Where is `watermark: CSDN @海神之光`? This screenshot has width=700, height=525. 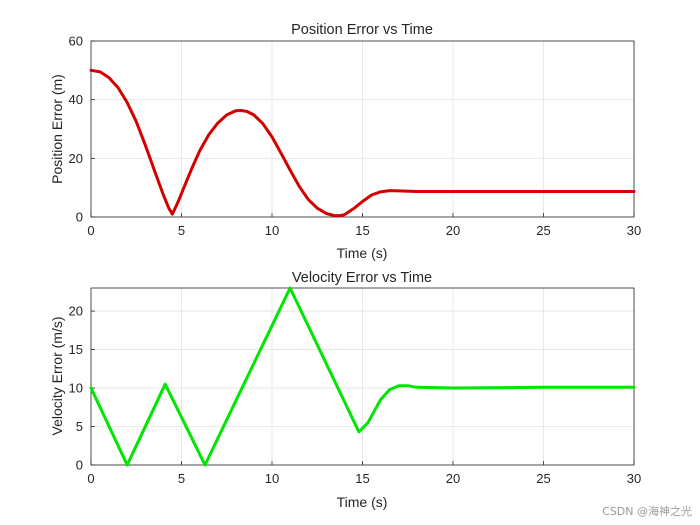 watermark: CSDN @海神之光 is located at coordinates (647, 511).